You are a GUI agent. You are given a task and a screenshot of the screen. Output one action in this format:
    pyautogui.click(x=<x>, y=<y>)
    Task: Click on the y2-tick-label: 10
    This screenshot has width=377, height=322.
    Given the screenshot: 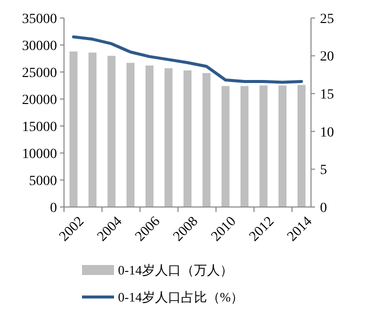 What is the action you would take?
    pyautogui.click(x=327, y=132)
    